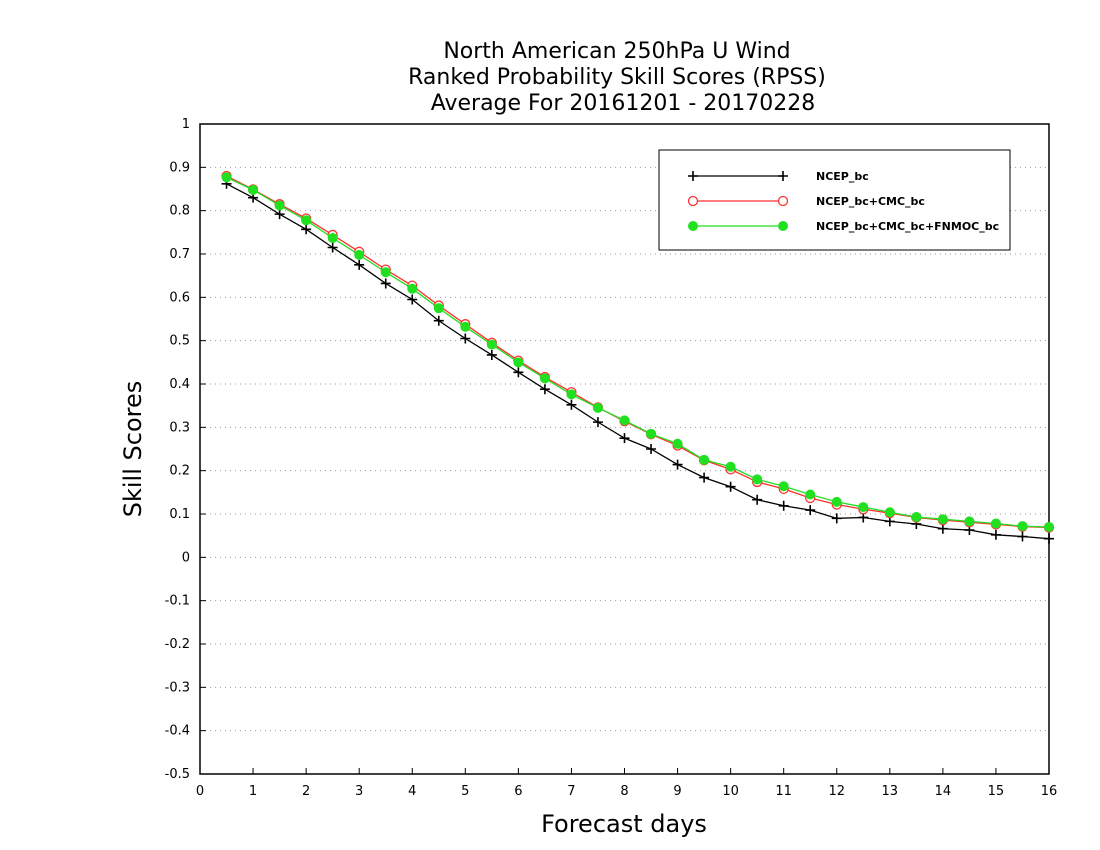  Describe the element at coordinates (870, 201) in the screenshot. I see `legend-label: NCEP_bc+CMC_bc` at that location.